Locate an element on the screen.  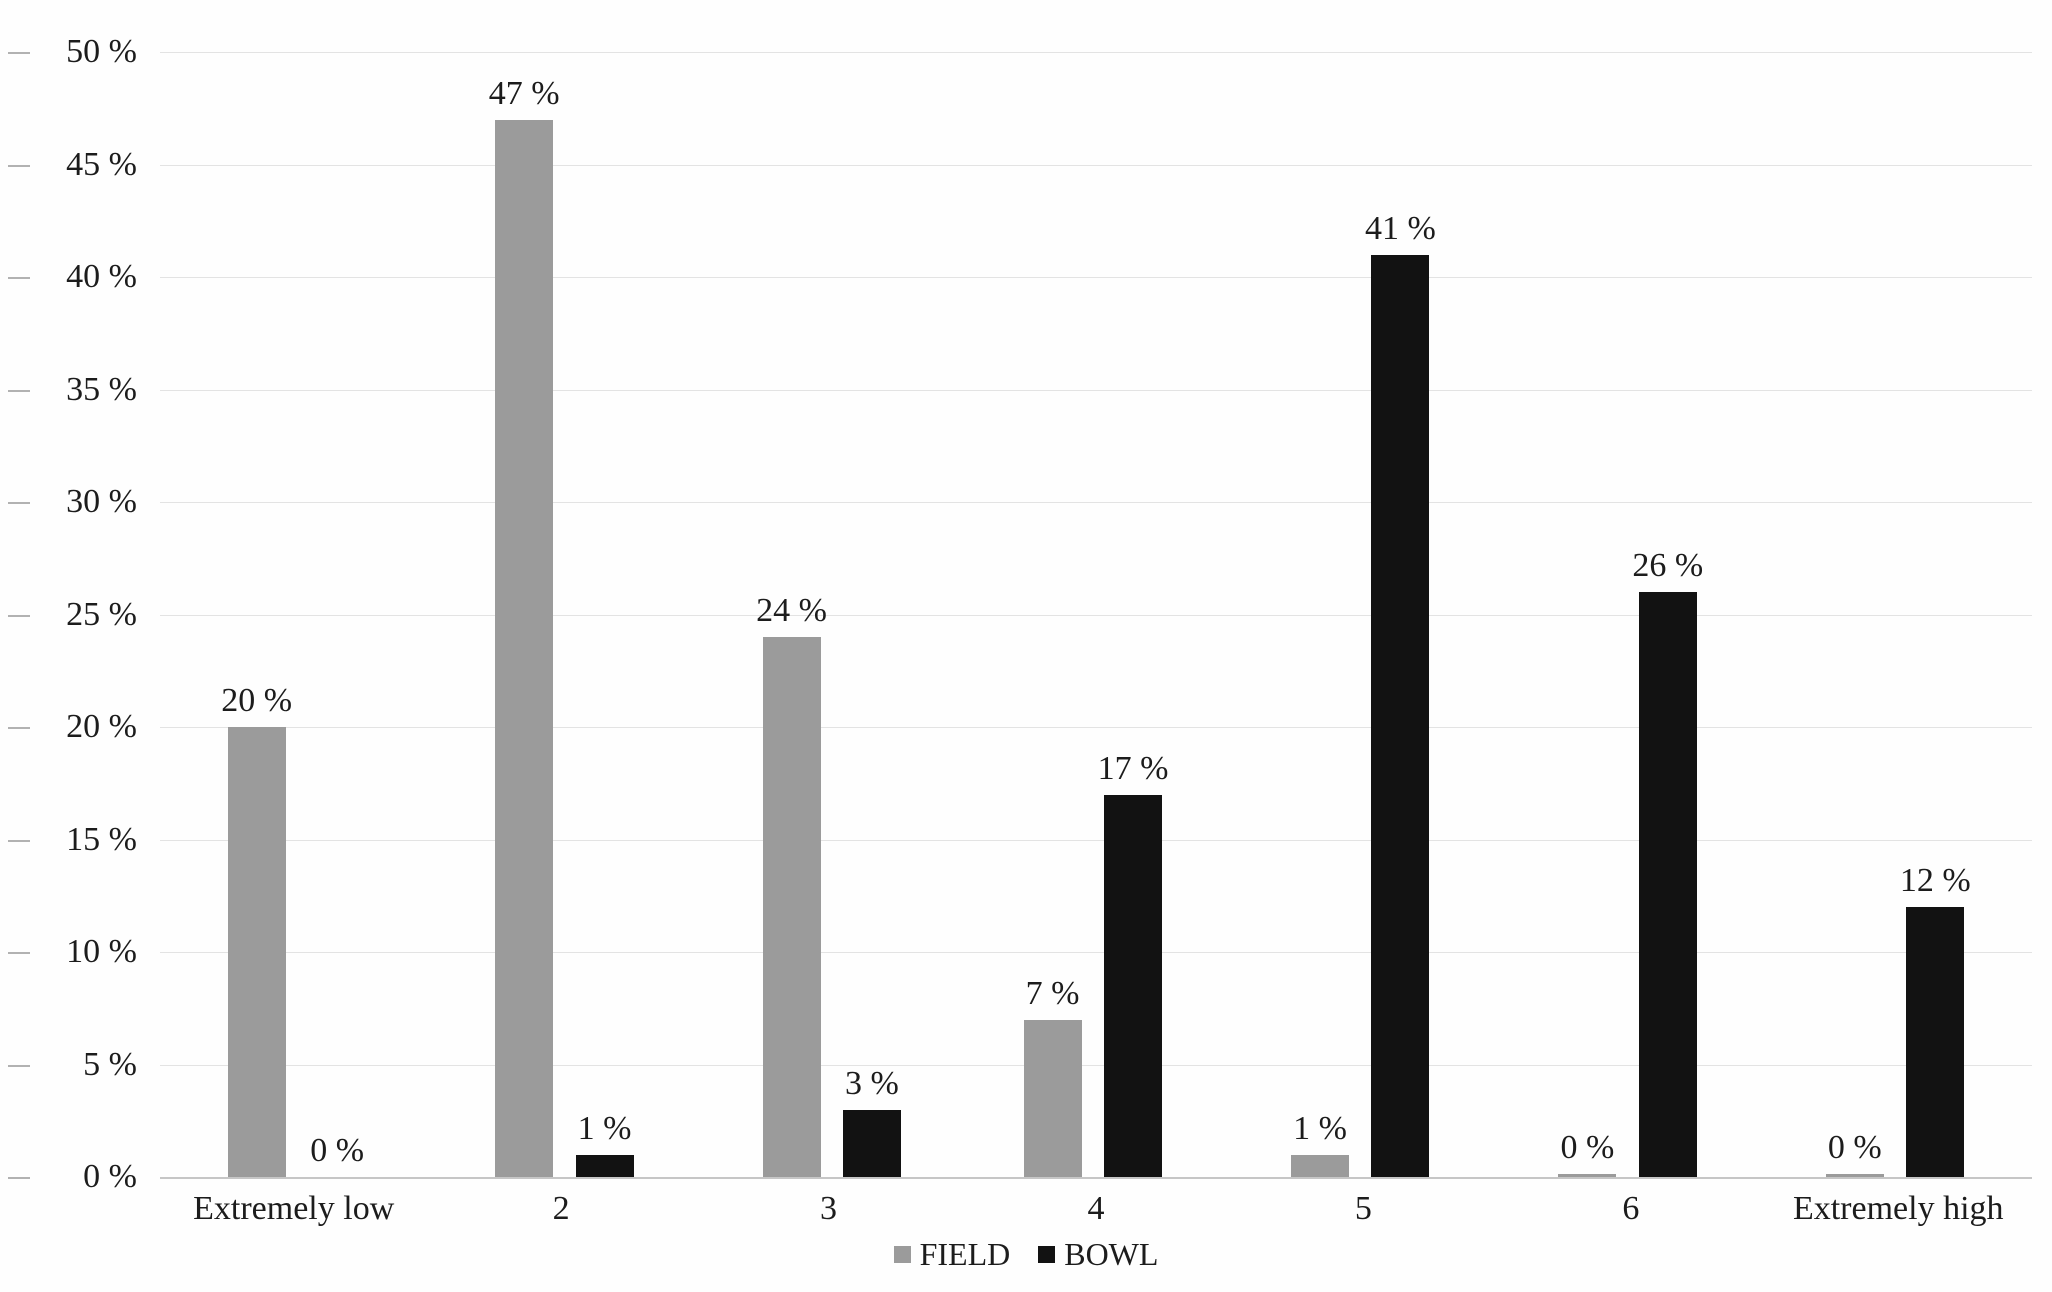
y-tick-label-50: 50 % is located at coordinates (101, 51).